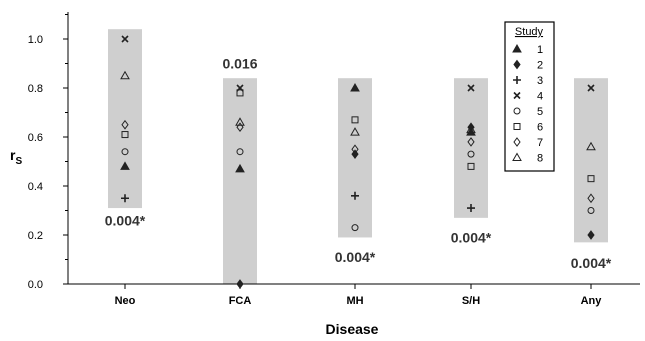 Image resolution: width=645 pixels, height=341 pixels. I want to click on point-study-1-neo, so click(125, 165).